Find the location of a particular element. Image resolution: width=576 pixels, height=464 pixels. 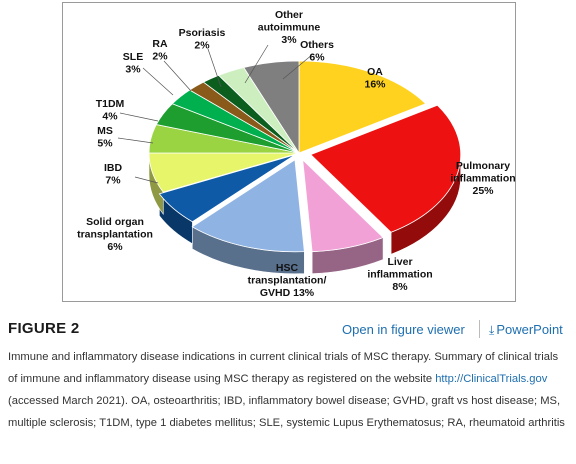

slice-label: MS 5% is located at coordinates (105, 137).